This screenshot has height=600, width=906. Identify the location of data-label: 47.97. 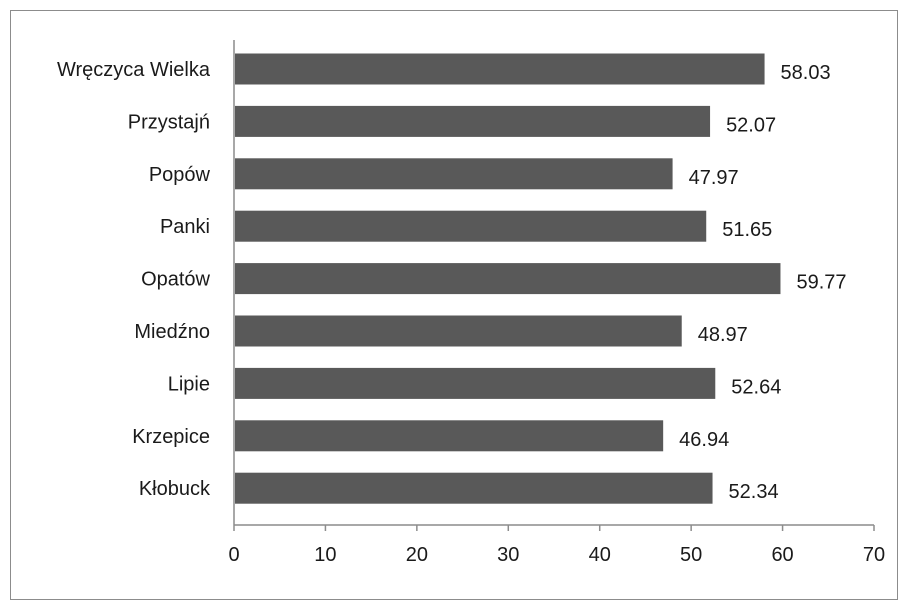
(714, 178).